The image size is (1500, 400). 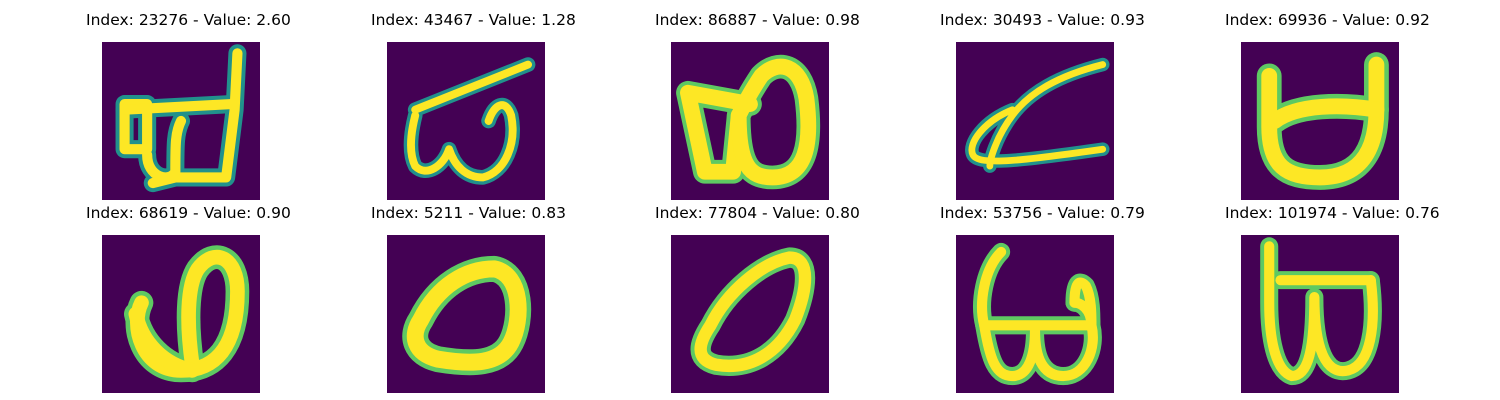 I want to click on glyph-w-with-long-bar, so click(x=469, y=121).